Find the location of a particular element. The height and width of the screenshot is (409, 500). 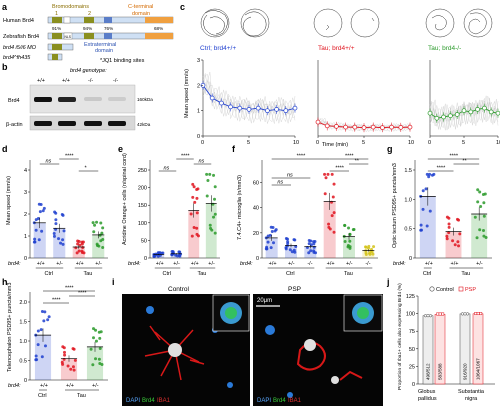

genotype-3: -/- is located at coordinates (90, 81).